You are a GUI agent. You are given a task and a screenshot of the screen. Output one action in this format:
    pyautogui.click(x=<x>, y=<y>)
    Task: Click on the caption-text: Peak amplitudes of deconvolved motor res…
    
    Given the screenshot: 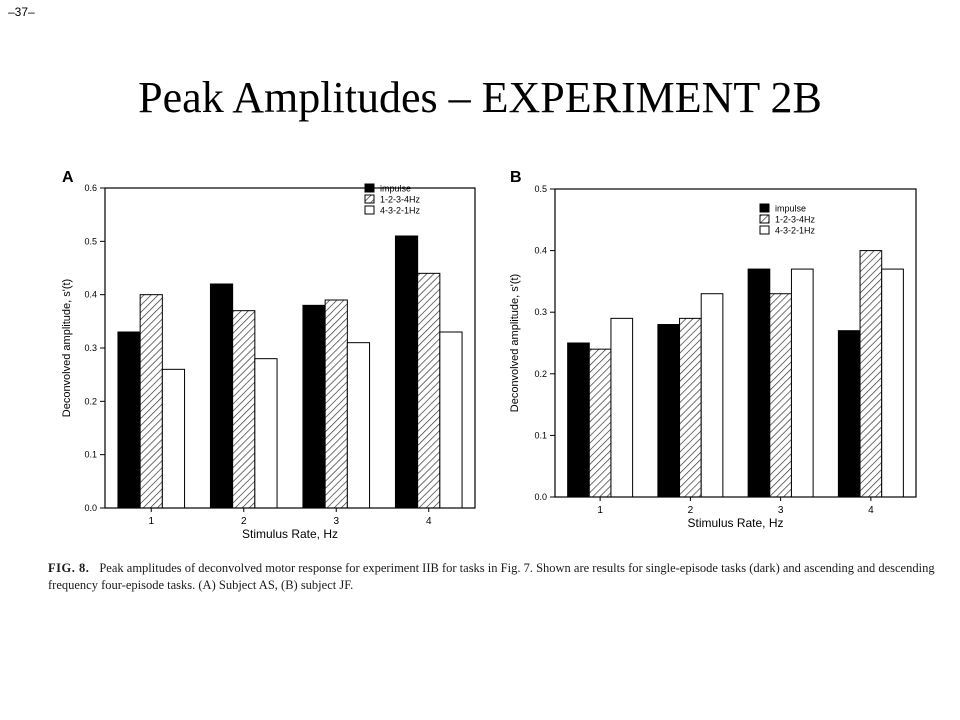 What is the action you would take?
    pyautogui.click(x=491, y=576)
    